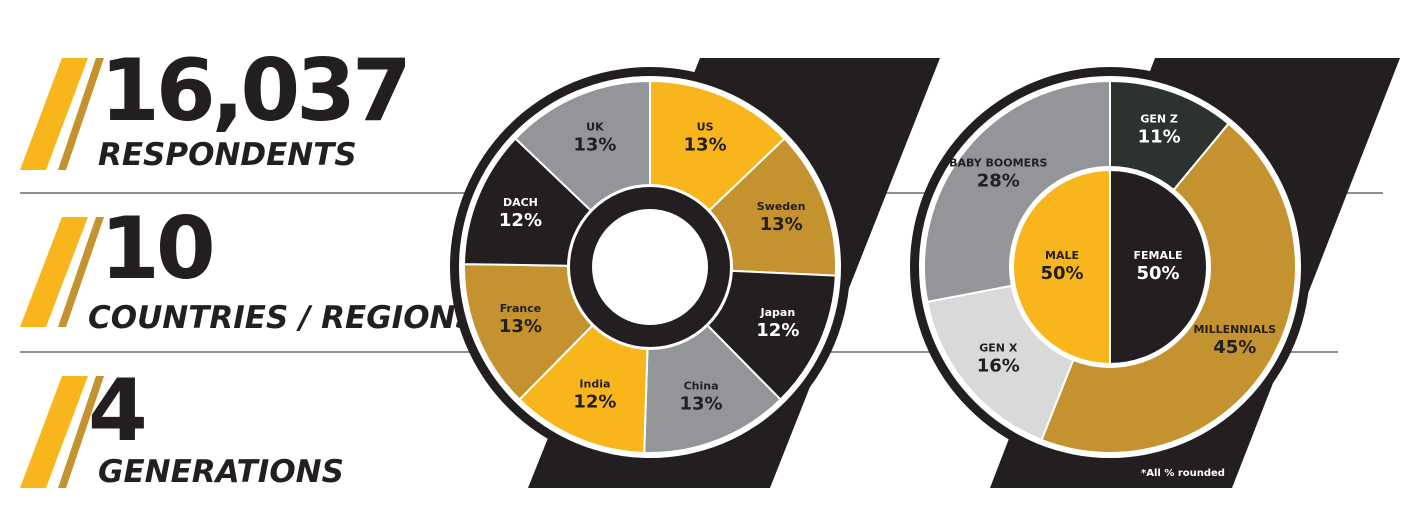 This screenshot has width=1410, height=527. Describe the element at coordinates (520, 202) in the screenshot. I see `segment-label: DACH` at that location.